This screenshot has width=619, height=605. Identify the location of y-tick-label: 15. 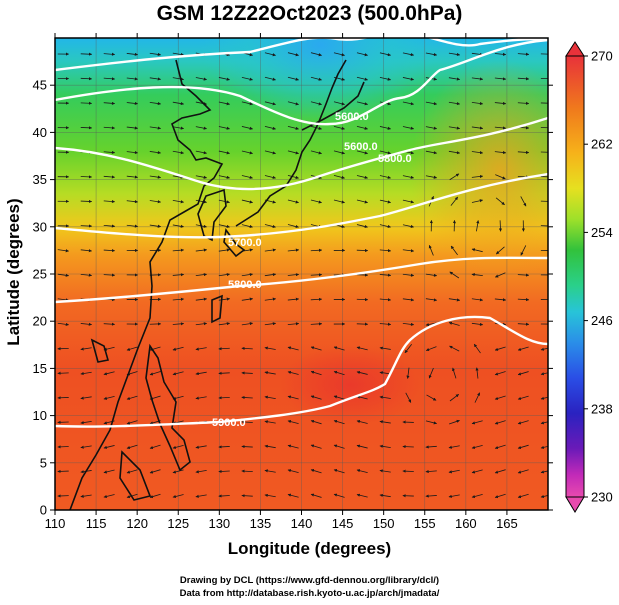
(40, 368).